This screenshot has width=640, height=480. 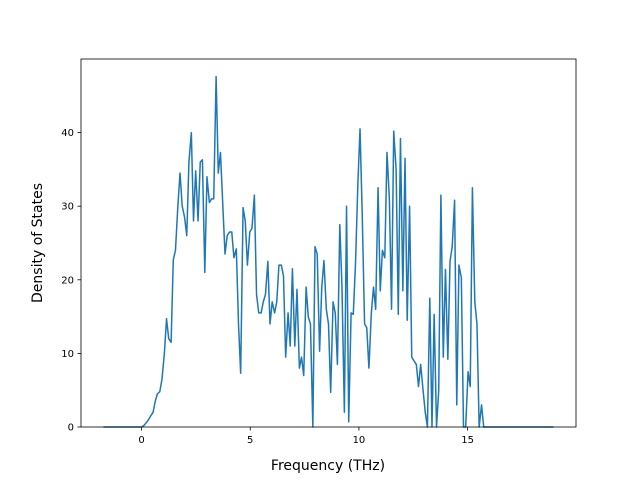 I want to click on y-axis-label: Density of States, so click(x=38, y=243).